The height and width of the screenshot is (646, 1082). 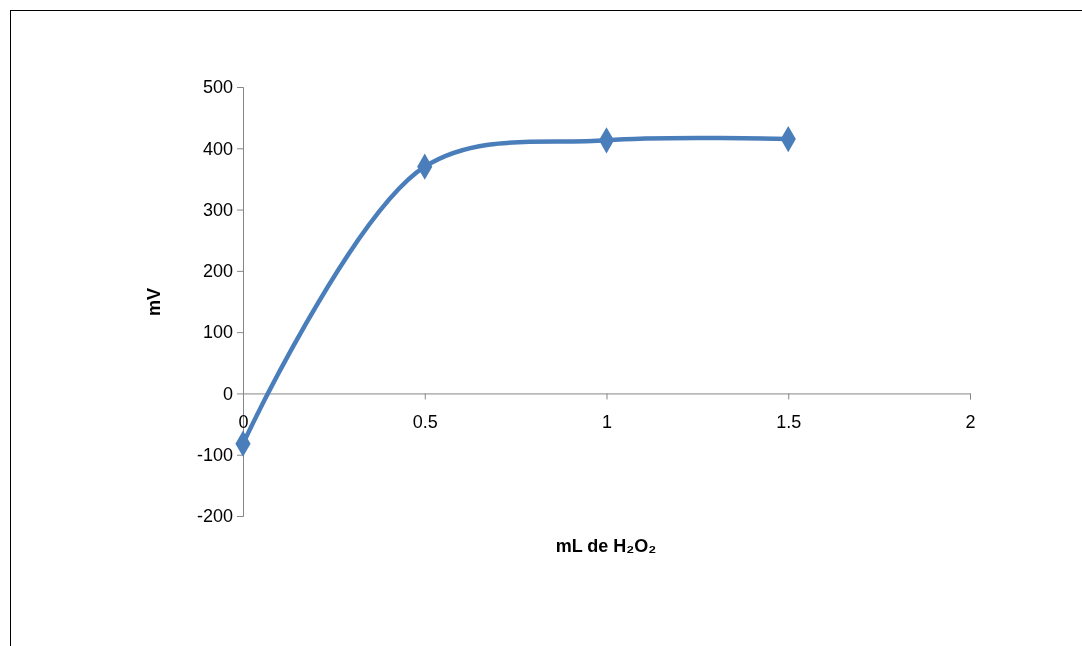 What do you see at coordinates (217, 148) in the screenshot?
I see `y-tick-label: 400` at bounding box center [217, 148].